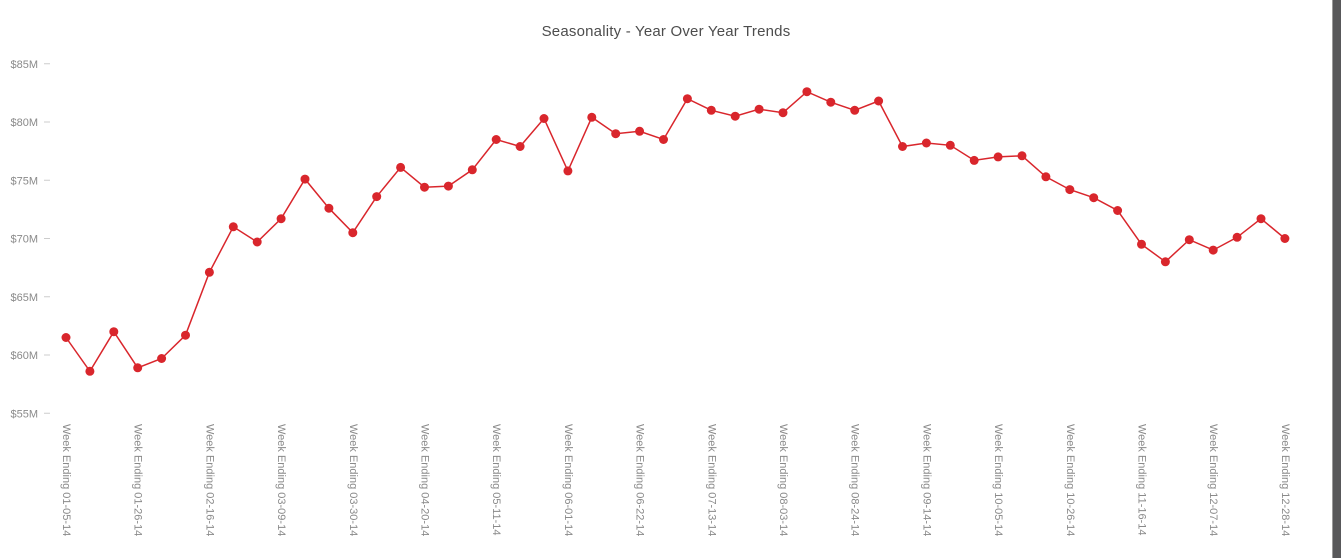 This screenshot has width=1341, height=558. Describe the element at coordinates (24, 65) in the screenshot. I see `y-axis-tick-label: $85M` at that location.